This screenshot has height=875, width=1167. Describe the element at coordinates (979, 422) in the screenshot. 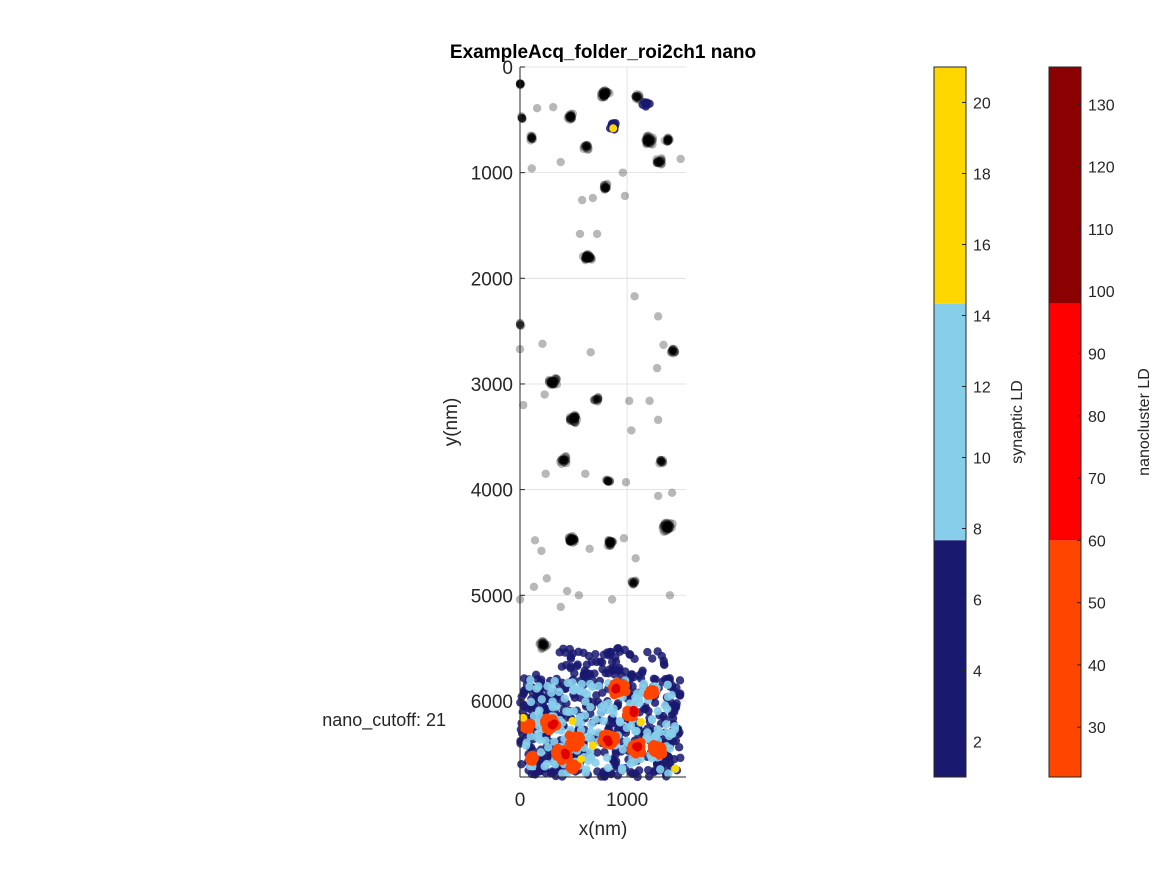

I see `synaptic-ld-colorbar: 2 4 6 8 10 12 14 16 18 20 synaptic LD` at that location.